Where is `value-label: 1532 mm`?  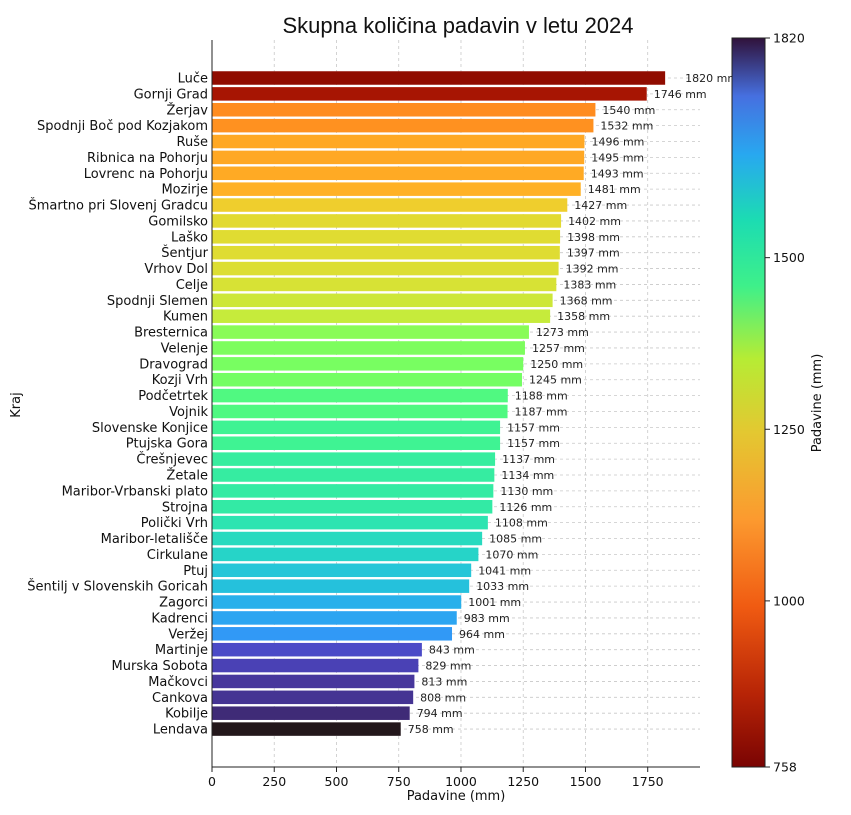 value-label: 1532 mm is located at coordinates (626, 126).